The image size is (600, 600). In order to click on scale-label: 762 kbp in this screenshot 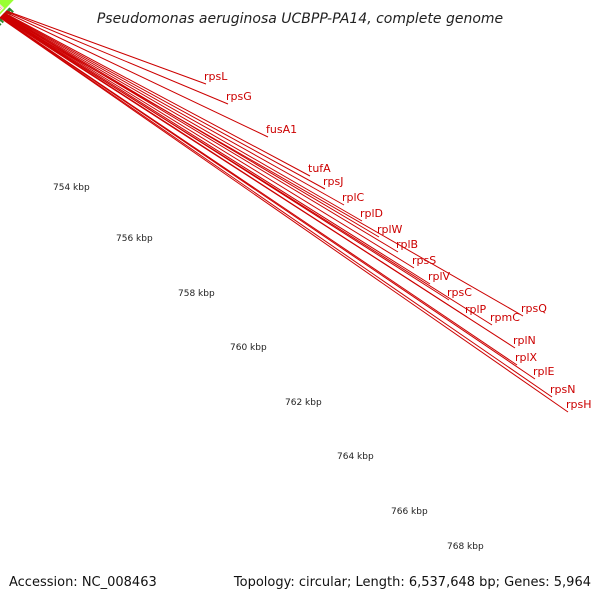, I will do `click(303, 403)`.